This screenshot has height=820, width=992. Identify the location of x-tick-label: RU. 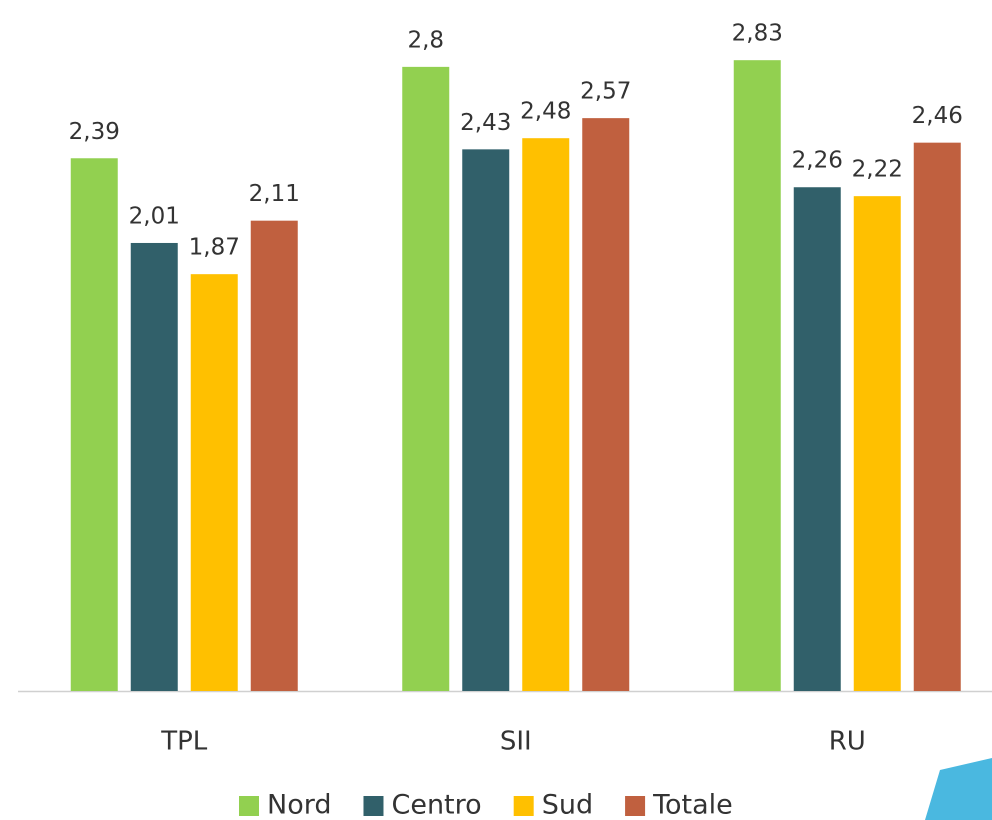
(847, 742).